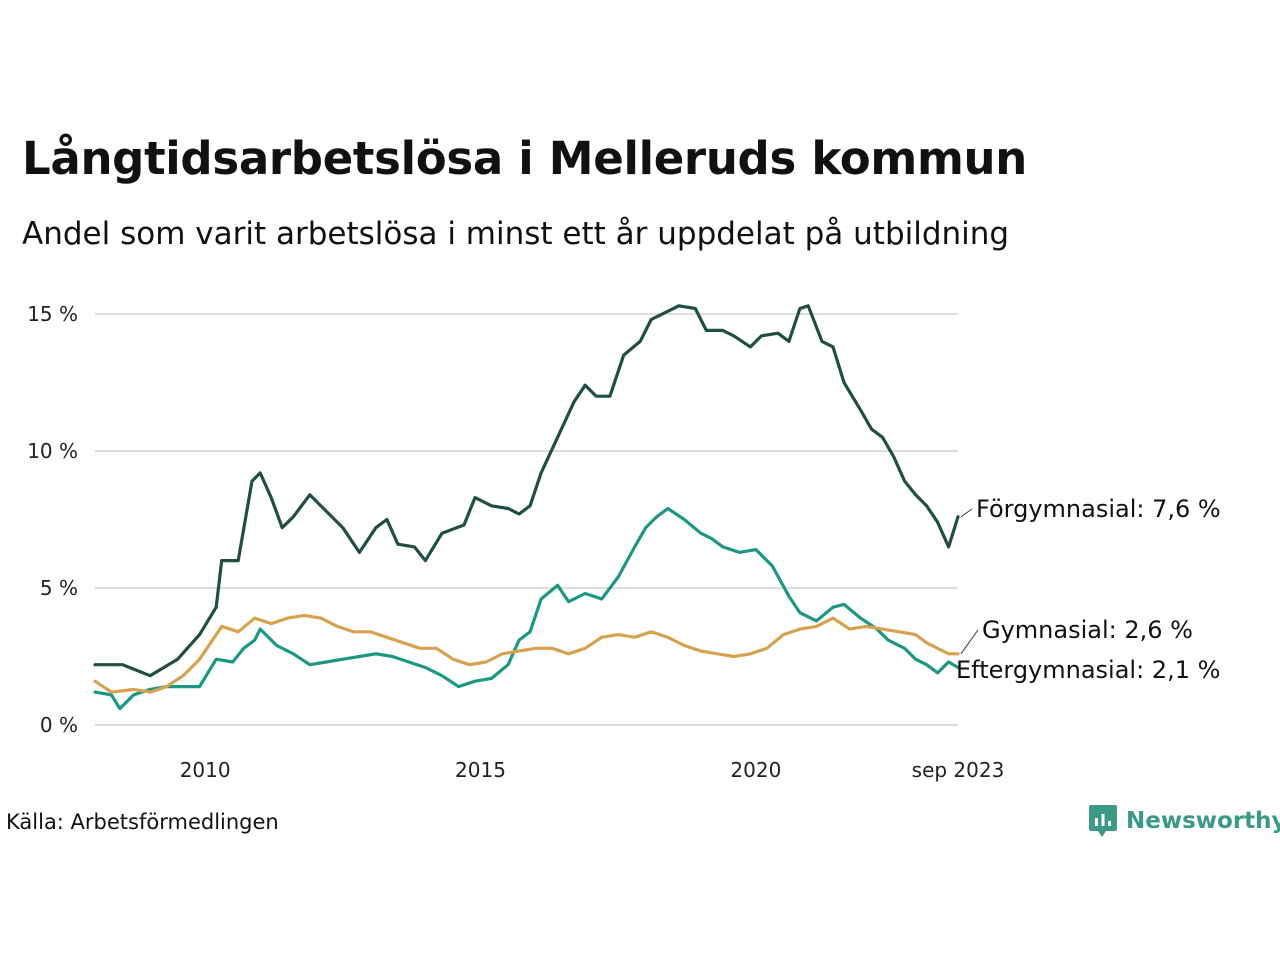  I want to click on y-axis-ticks: 0 % 5 % 10 % 15 %, so click(52, 519).